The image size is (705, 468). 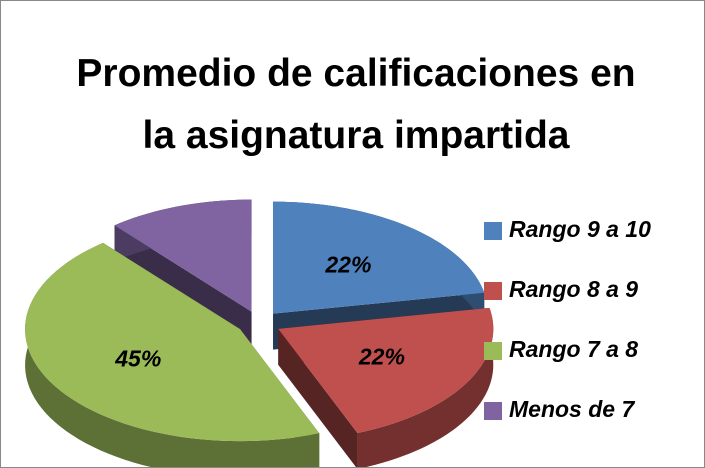 I want to click on data-label: 45%, so click(x=137, y=359).